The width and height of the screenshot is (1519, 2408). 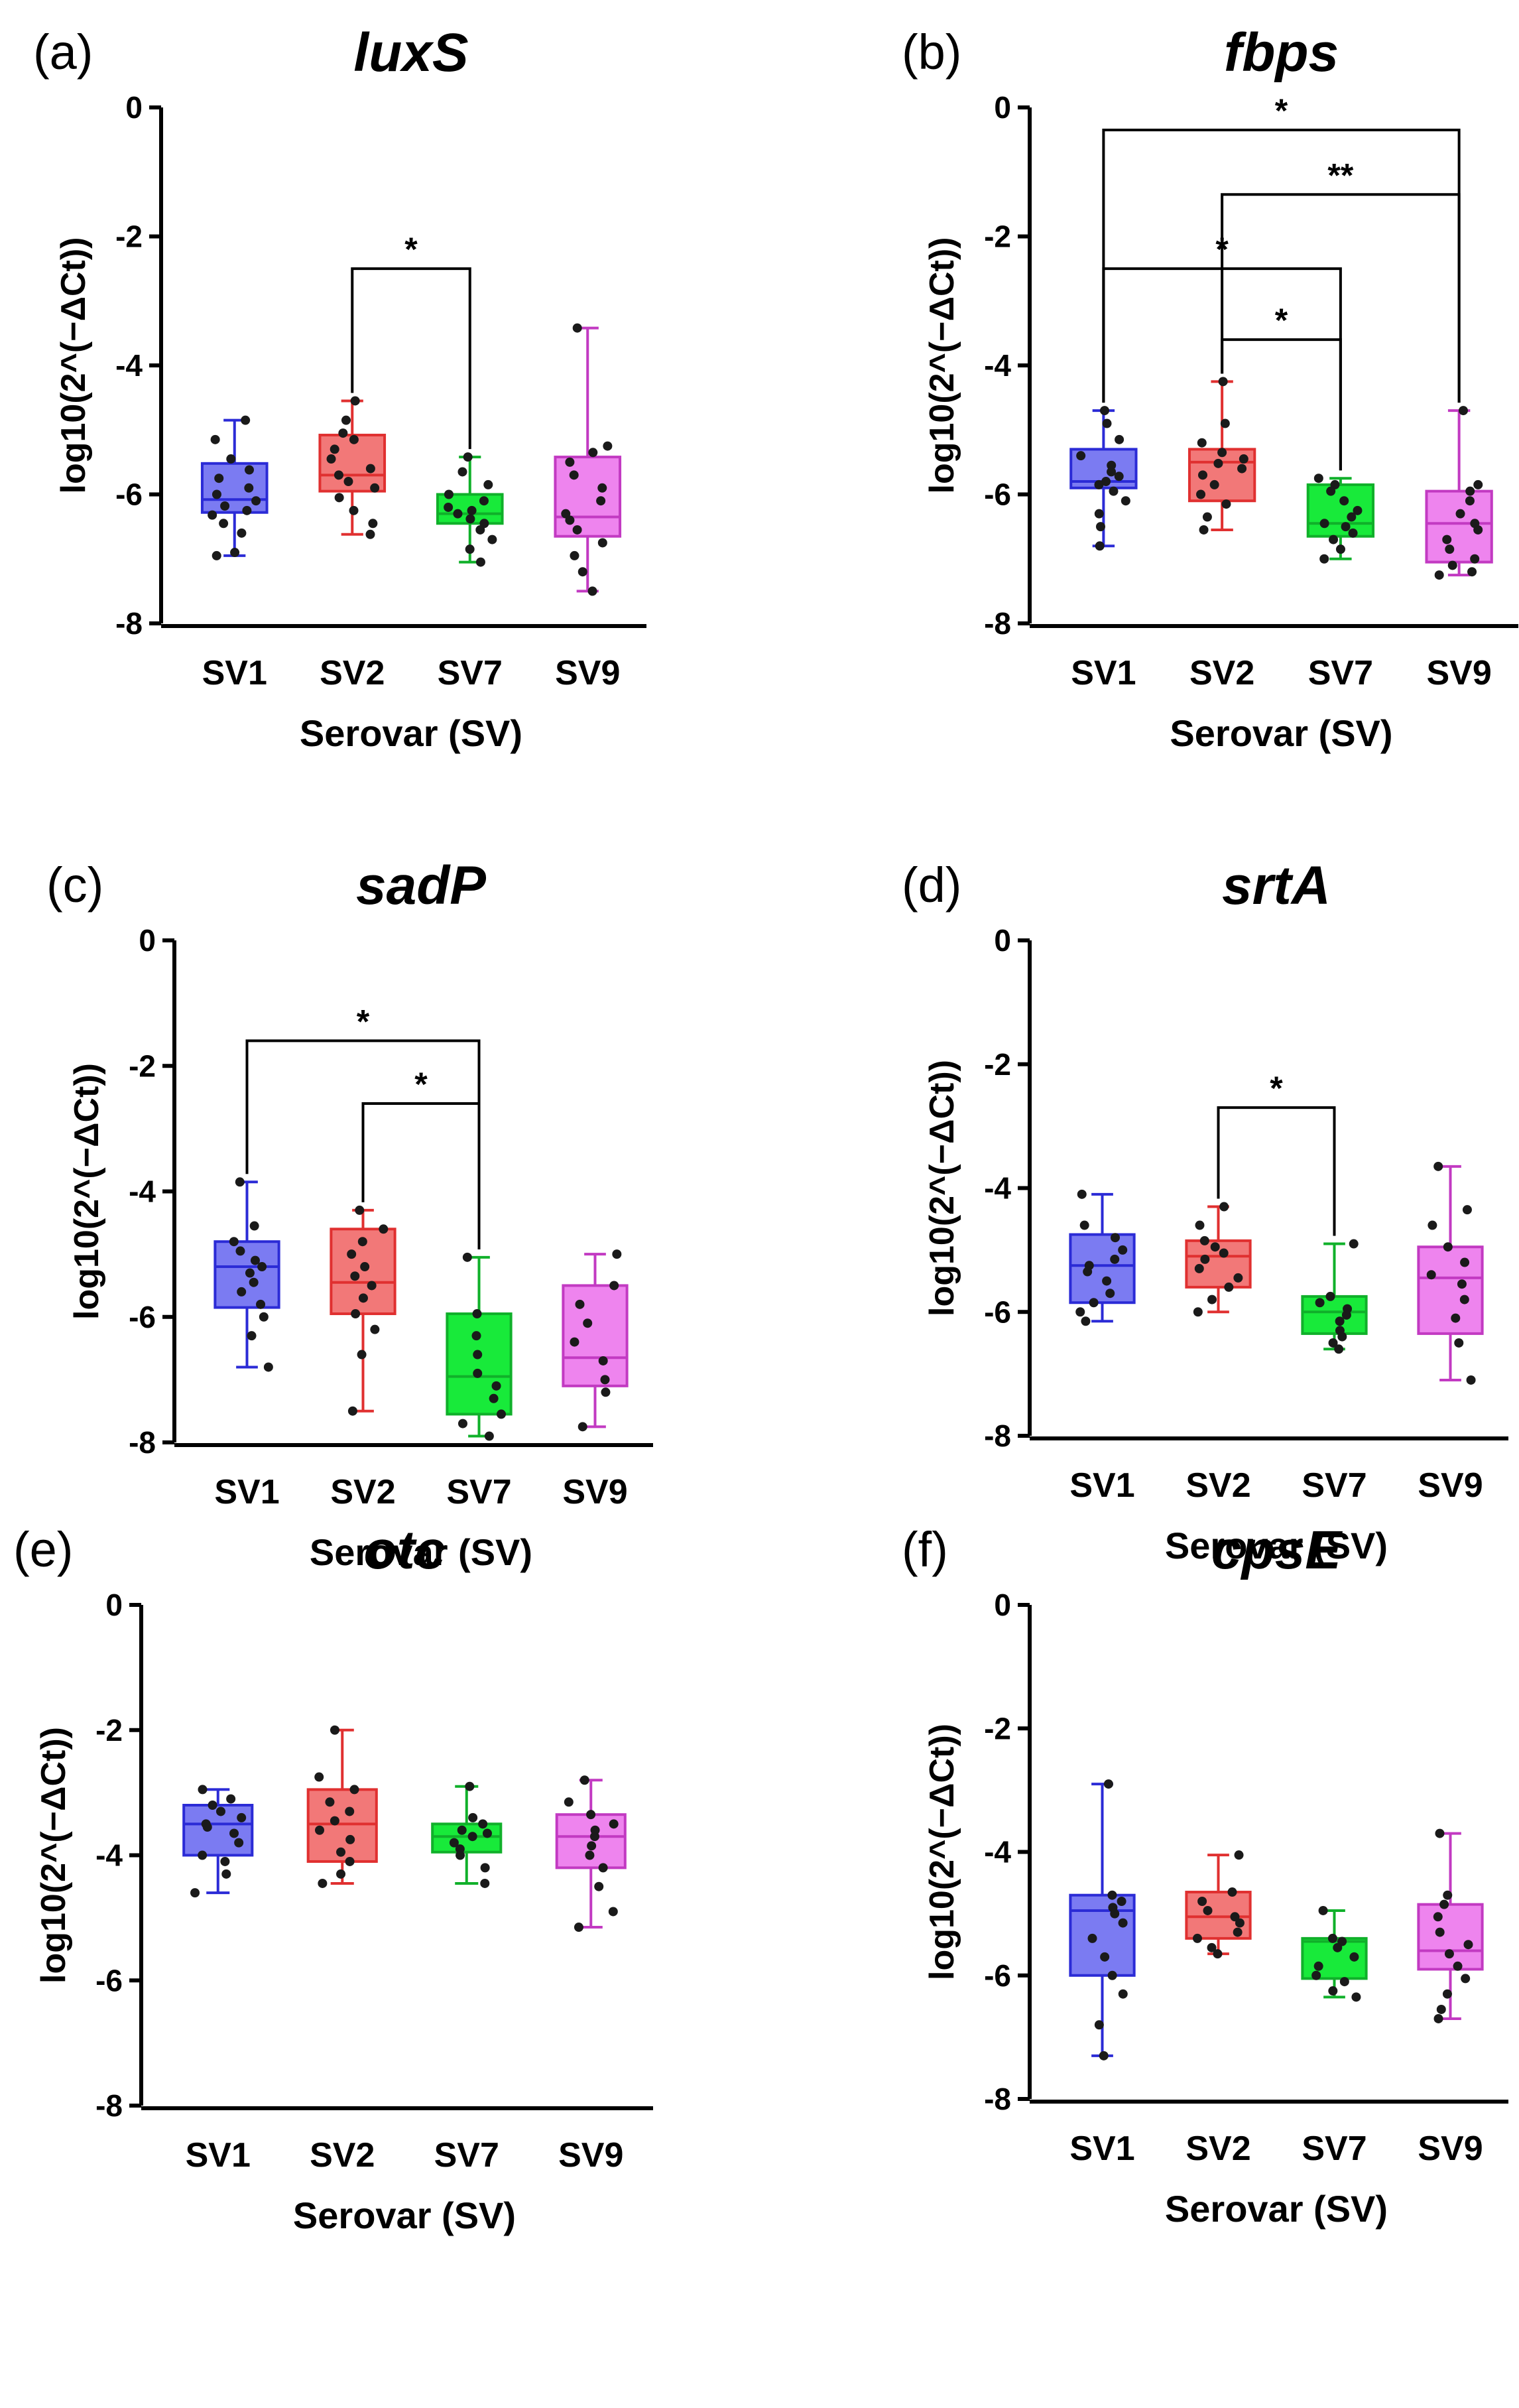 I want to click on y-tick-label: -6, so click(x=997, y=1312).